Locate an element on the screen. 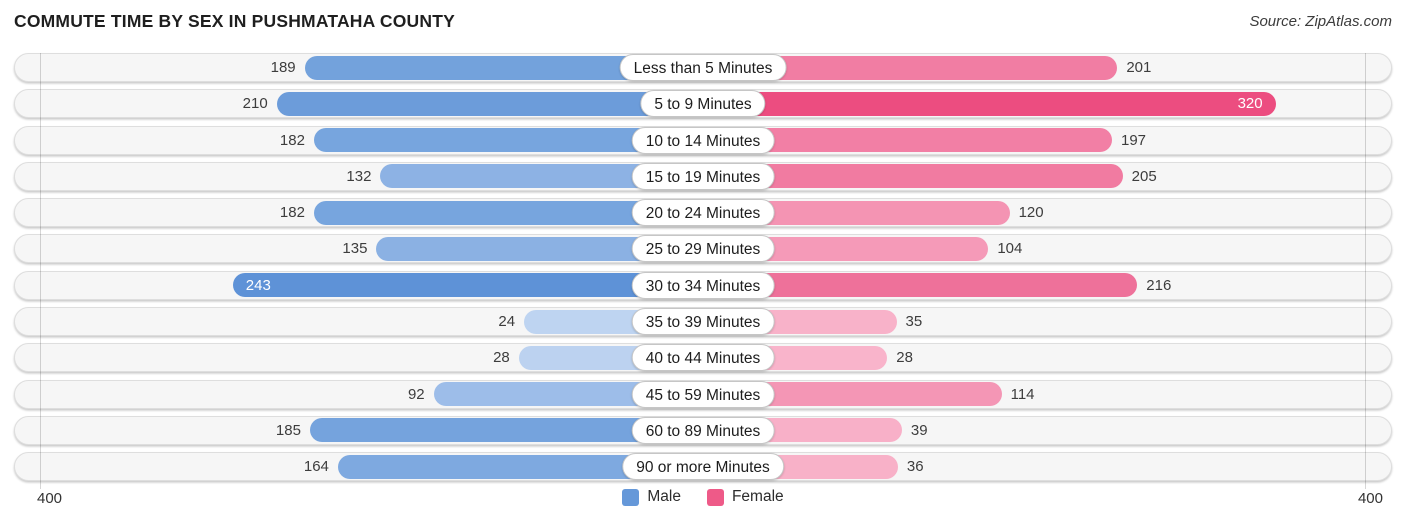 The width and height of the screenshot is (1406, 523). category-pill: 5 to 9 Minutes is located at coordinates (703, 104).